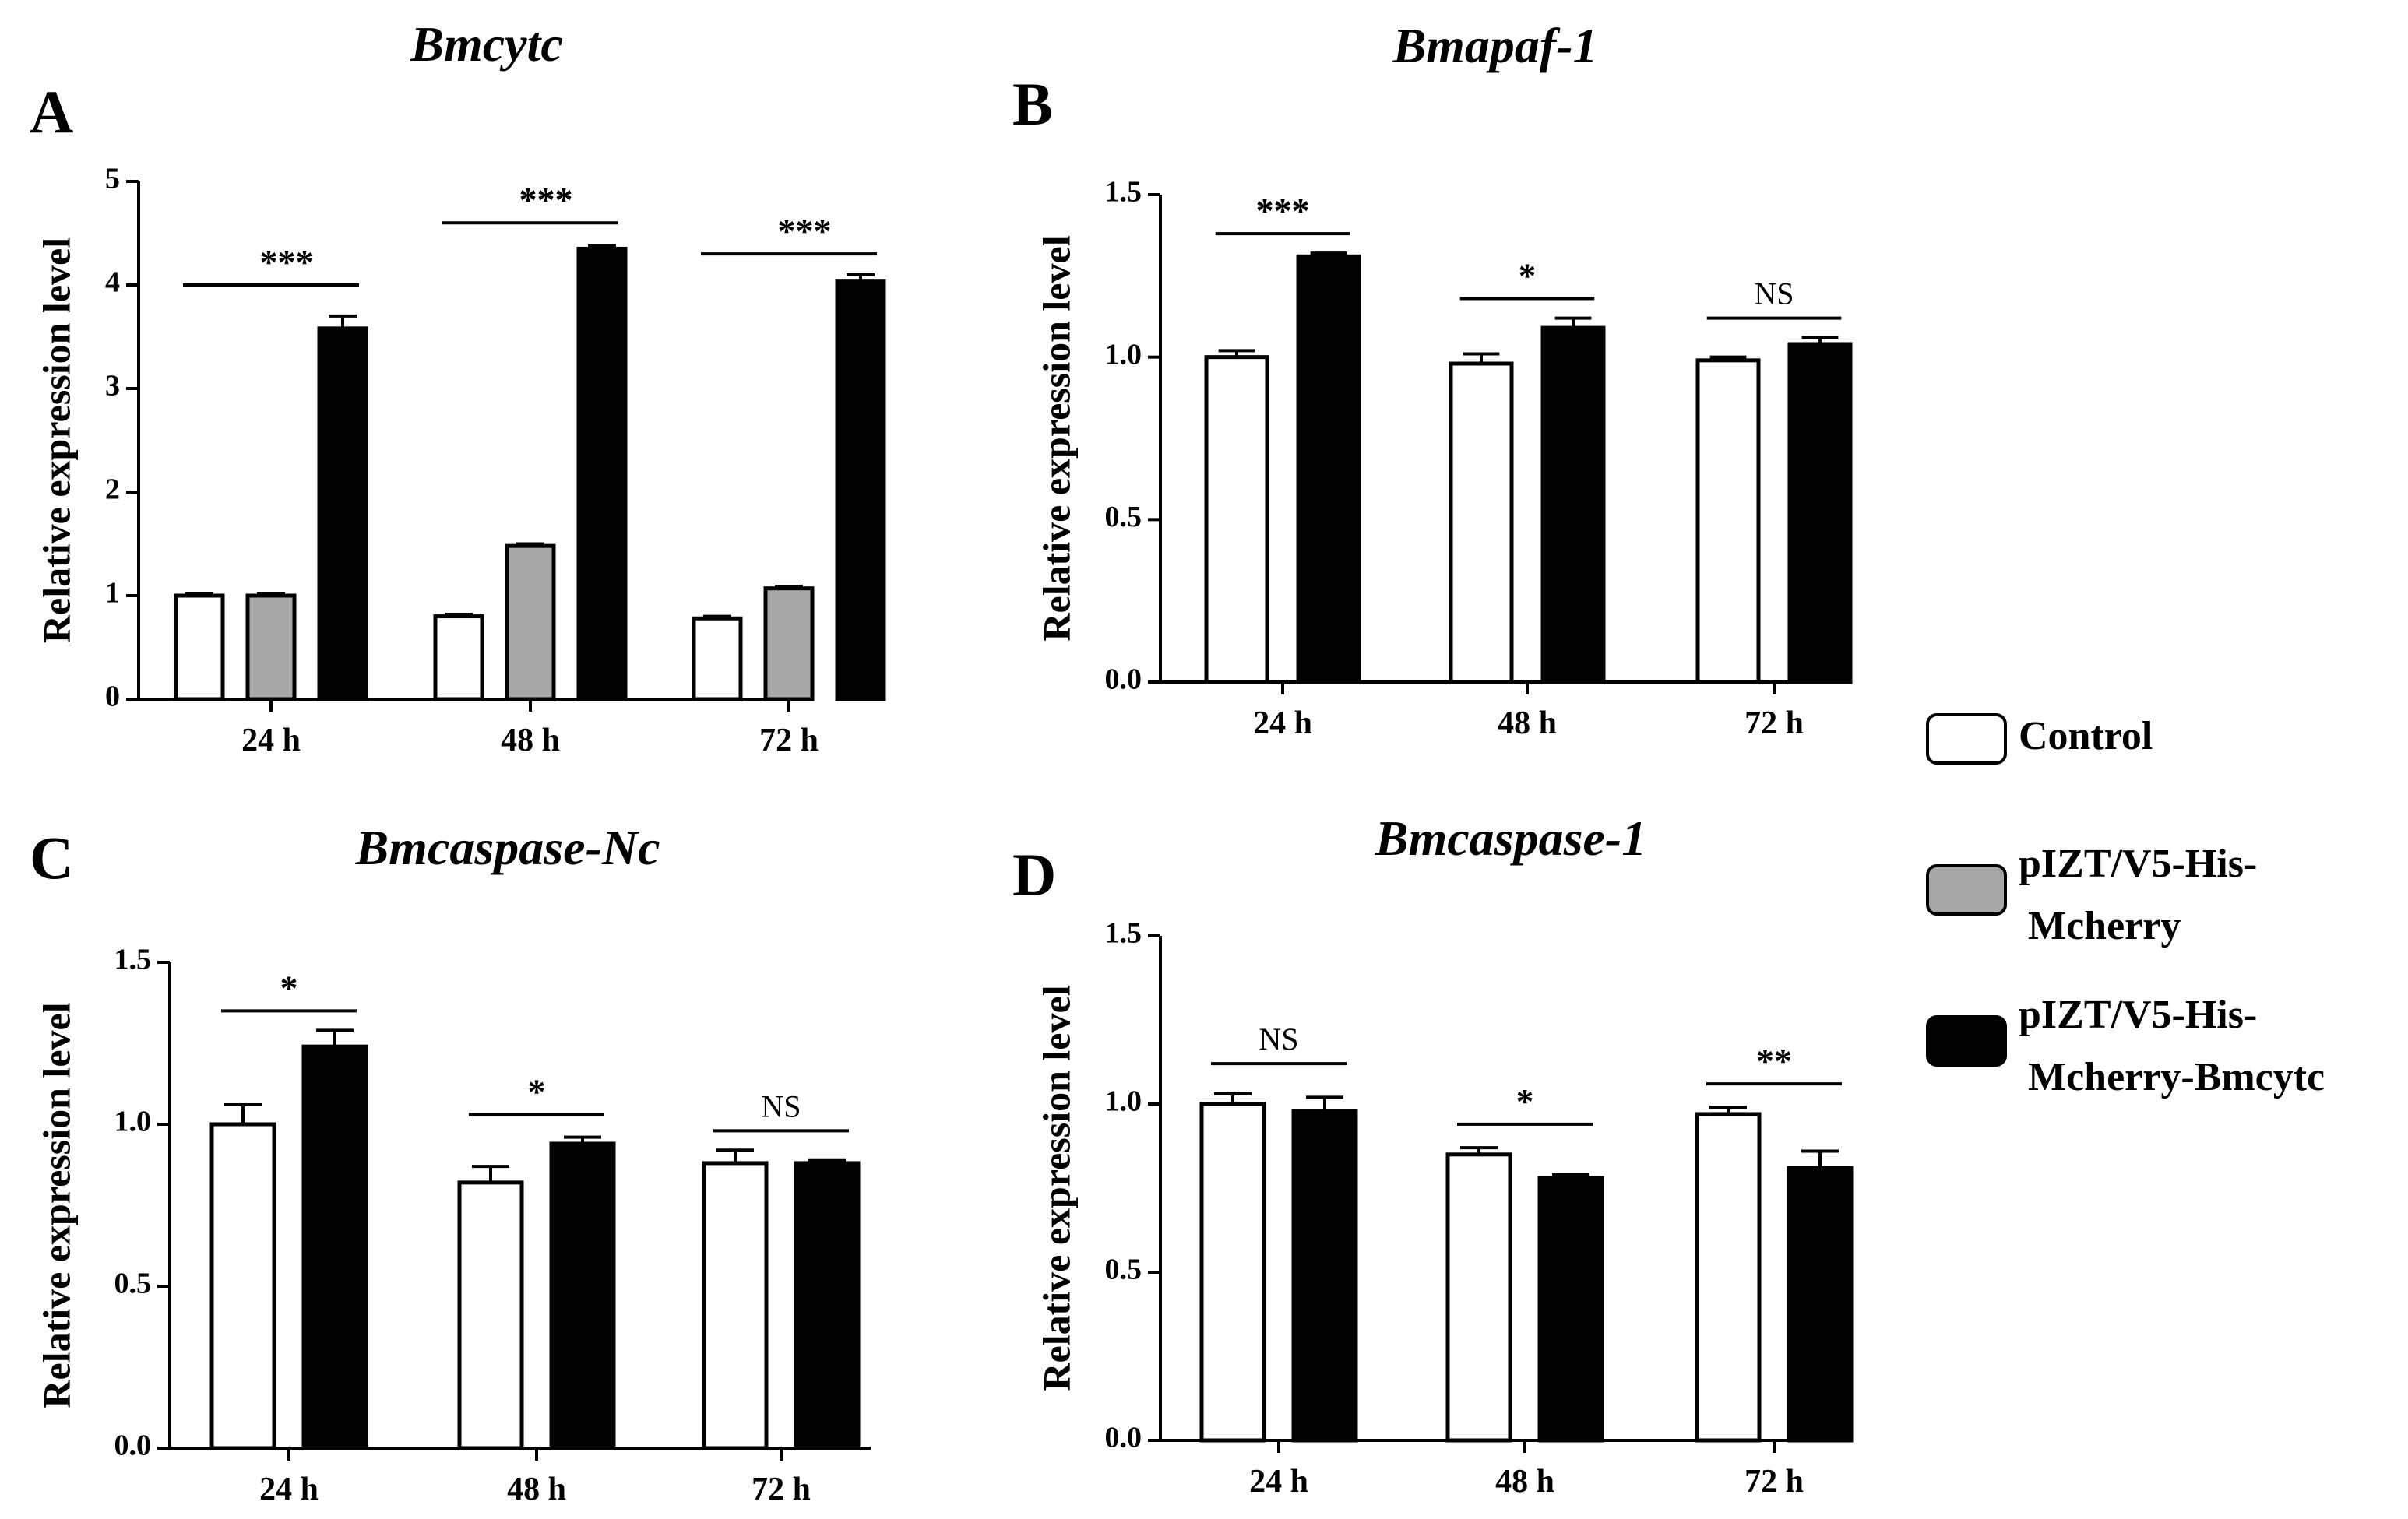  What do you see at coordinates (51, 112) in the screenshot?
I see `panel-letter: A` at bounding box center [51, 112].